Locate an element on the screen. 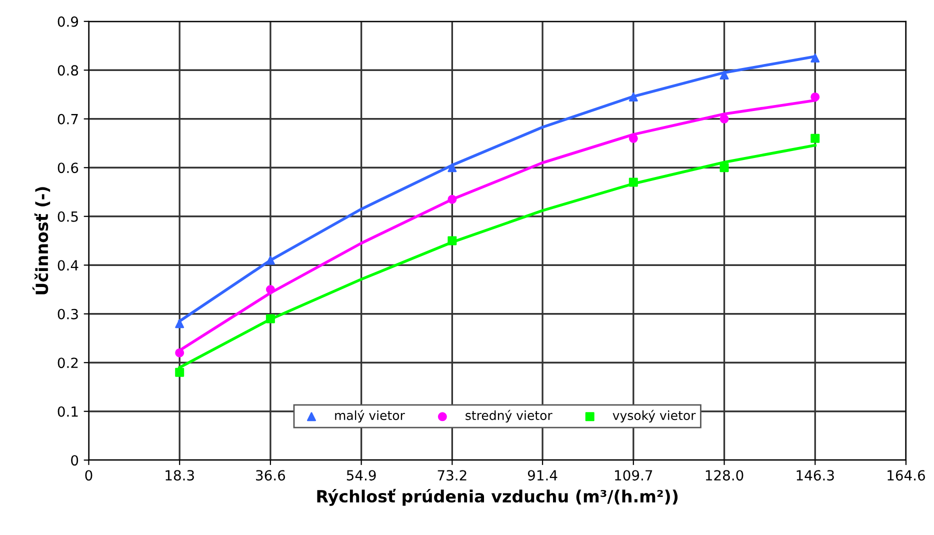  x-axis-title: Rýchlosť prúdenia vzduchu (m³/(h.m²)) is located at coordinates (497, 497).